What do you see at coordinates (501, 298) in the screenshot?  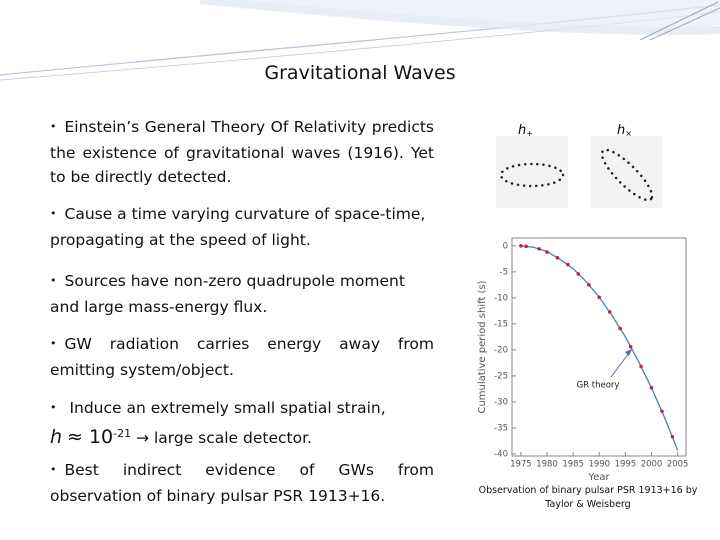 I see `y-tick-label: -10` at bounding box center [501, 298].